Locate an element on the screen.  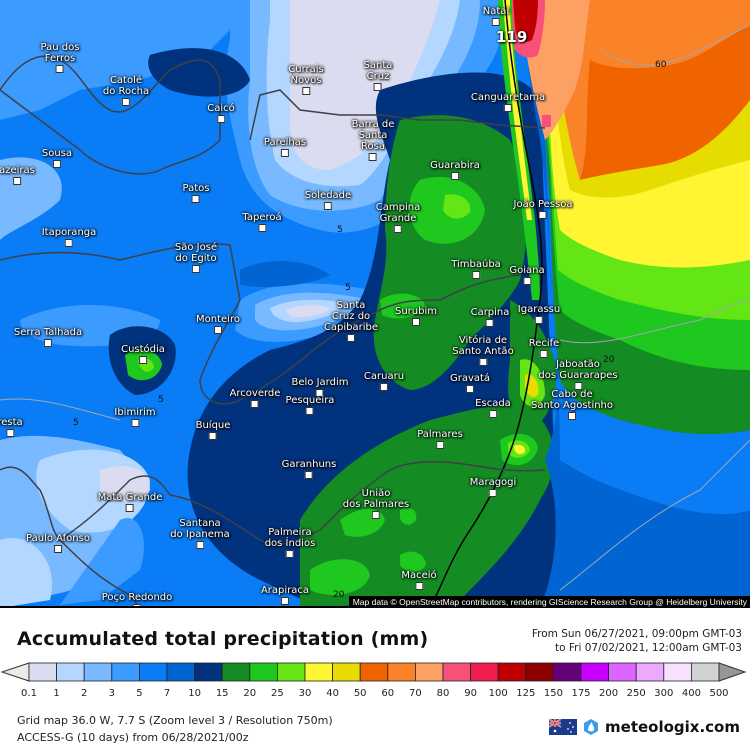
color-scale-tick: 70 is located at coordinates (415, 693).